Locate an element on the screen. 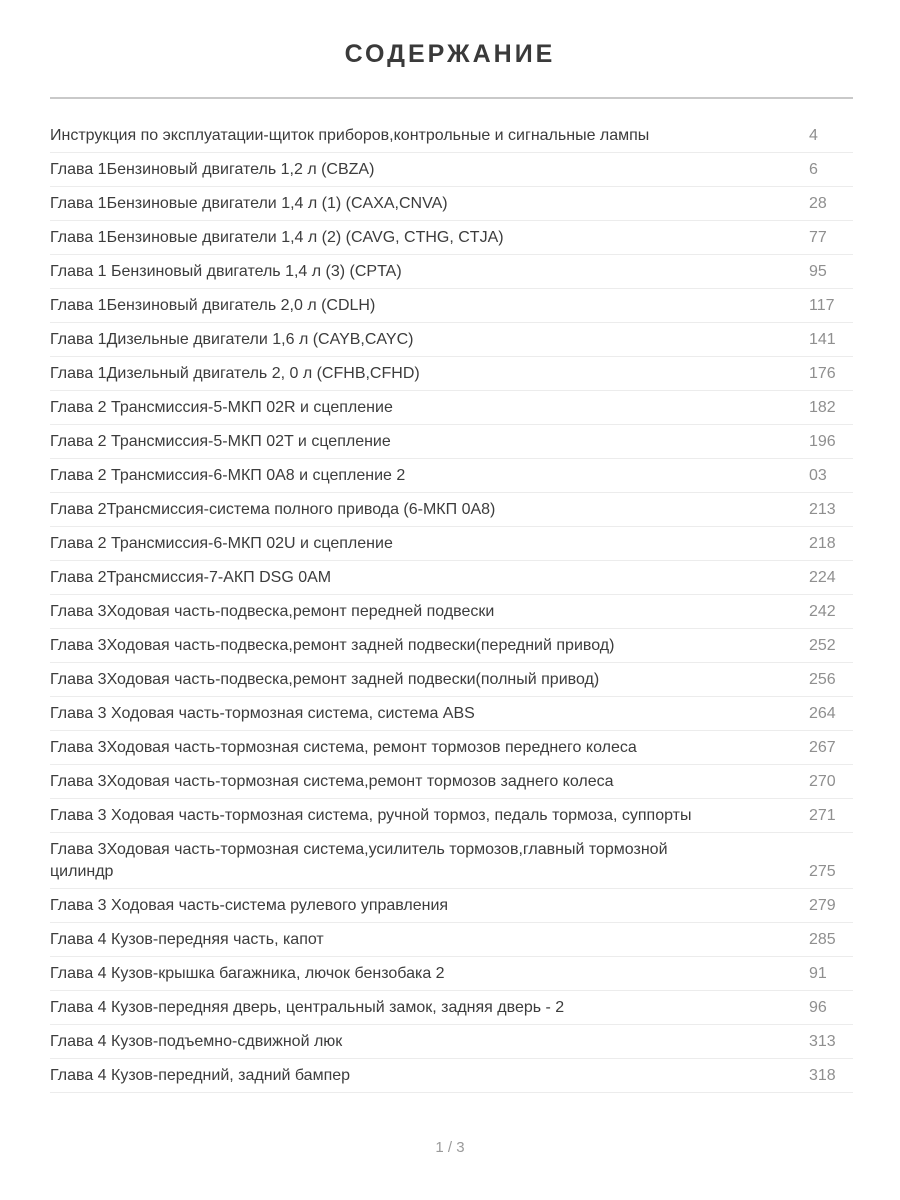 The height and width of the screenshot is (1200, 900). toc-entry-label: Глава 2Трансмиссия-7-АКП DSG 0AM is located at coordinates (191, 577).